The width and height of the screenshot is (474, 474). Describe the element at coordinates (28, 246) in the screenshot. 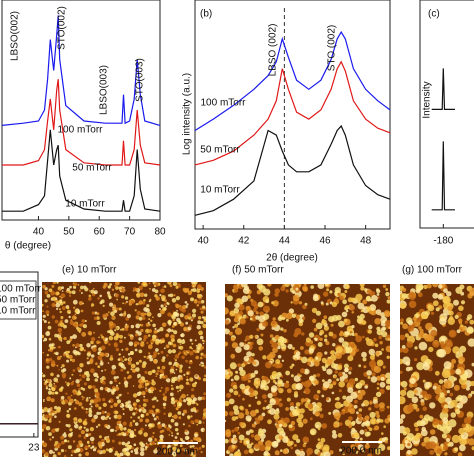

I see `x-axis-label: θ (degree)` at that location.